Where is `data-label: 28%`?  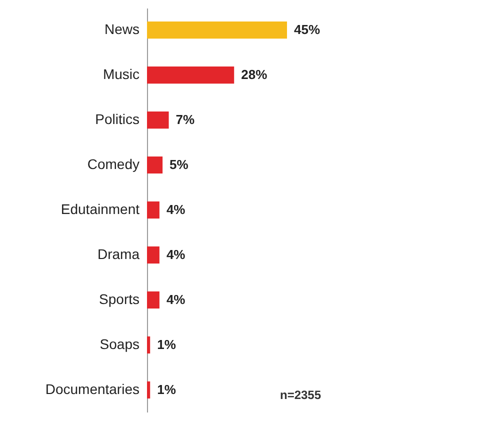 data-label: 28% is located at coordinates (254, 74).